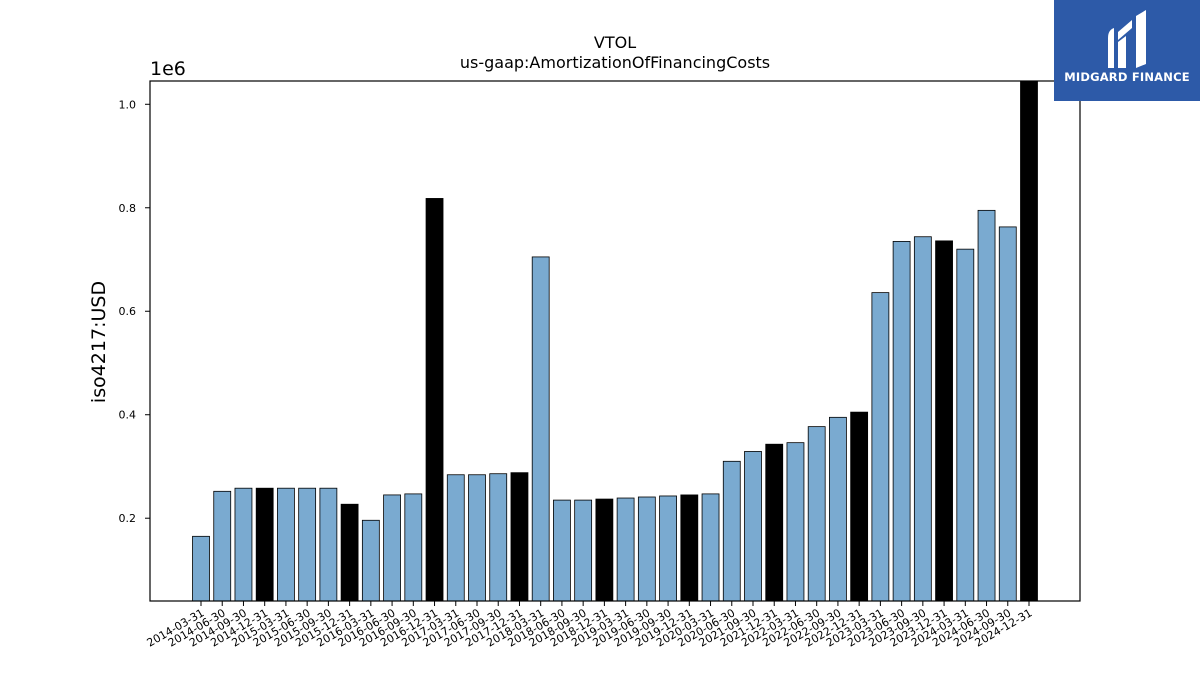 This screenshot has height=675, width=1200. What do you see at coordinates (128, 518) in the screenshot?
I see `y-tick-label: 0.2` at bounding box center [128, 518].